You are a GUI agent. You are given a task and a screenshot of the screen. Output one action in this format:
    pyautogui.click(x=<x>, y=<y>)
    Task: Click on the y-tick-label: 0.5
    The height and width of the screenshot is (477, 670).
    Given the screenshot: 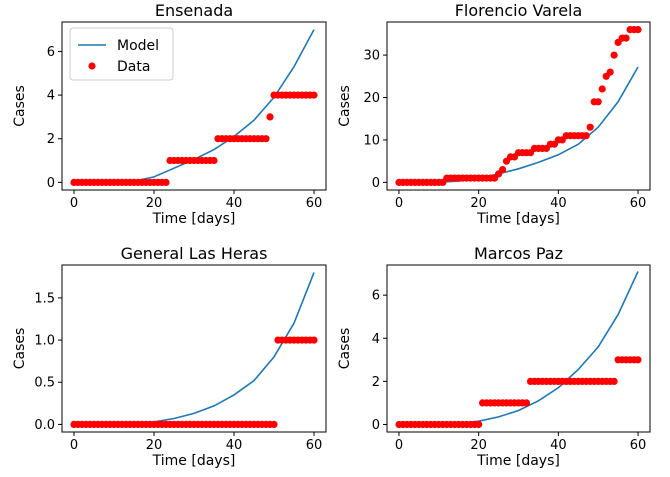 What is the action you would take?
    pyautogui.click(x=44, y=383)
    